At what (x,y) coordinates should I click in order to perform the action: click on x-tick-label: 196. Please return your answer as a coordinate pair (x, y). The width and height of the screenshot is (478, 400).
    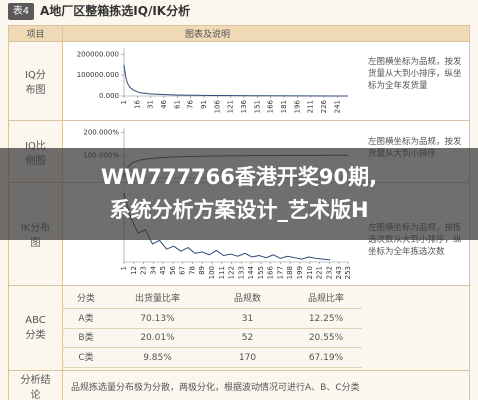
    Looking at the image, I should click on (297, 106).